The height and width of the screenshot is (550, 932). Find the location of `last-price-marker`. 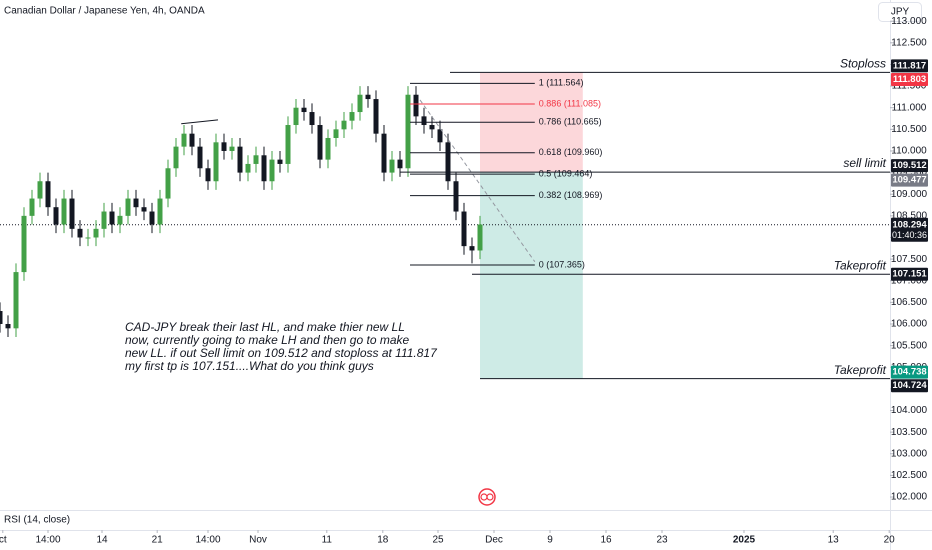

last-price-marker is located at coordinates (909, 229).